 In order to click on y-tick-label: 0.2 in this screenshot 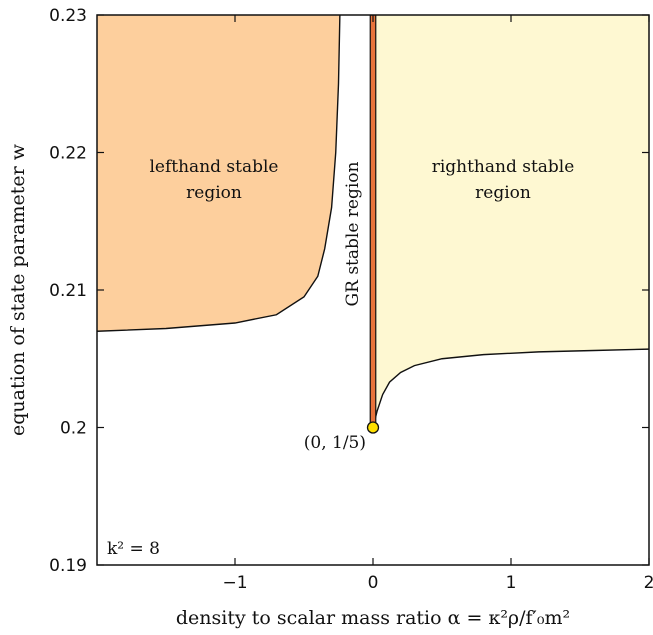, I will do `click(73, 429)`.